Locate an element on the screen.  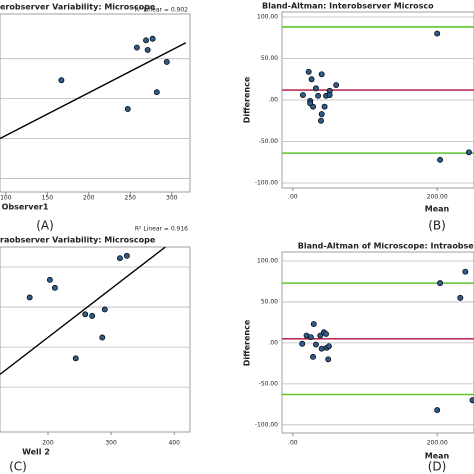
panel-label: (C) is located at coordinates (18, 467).